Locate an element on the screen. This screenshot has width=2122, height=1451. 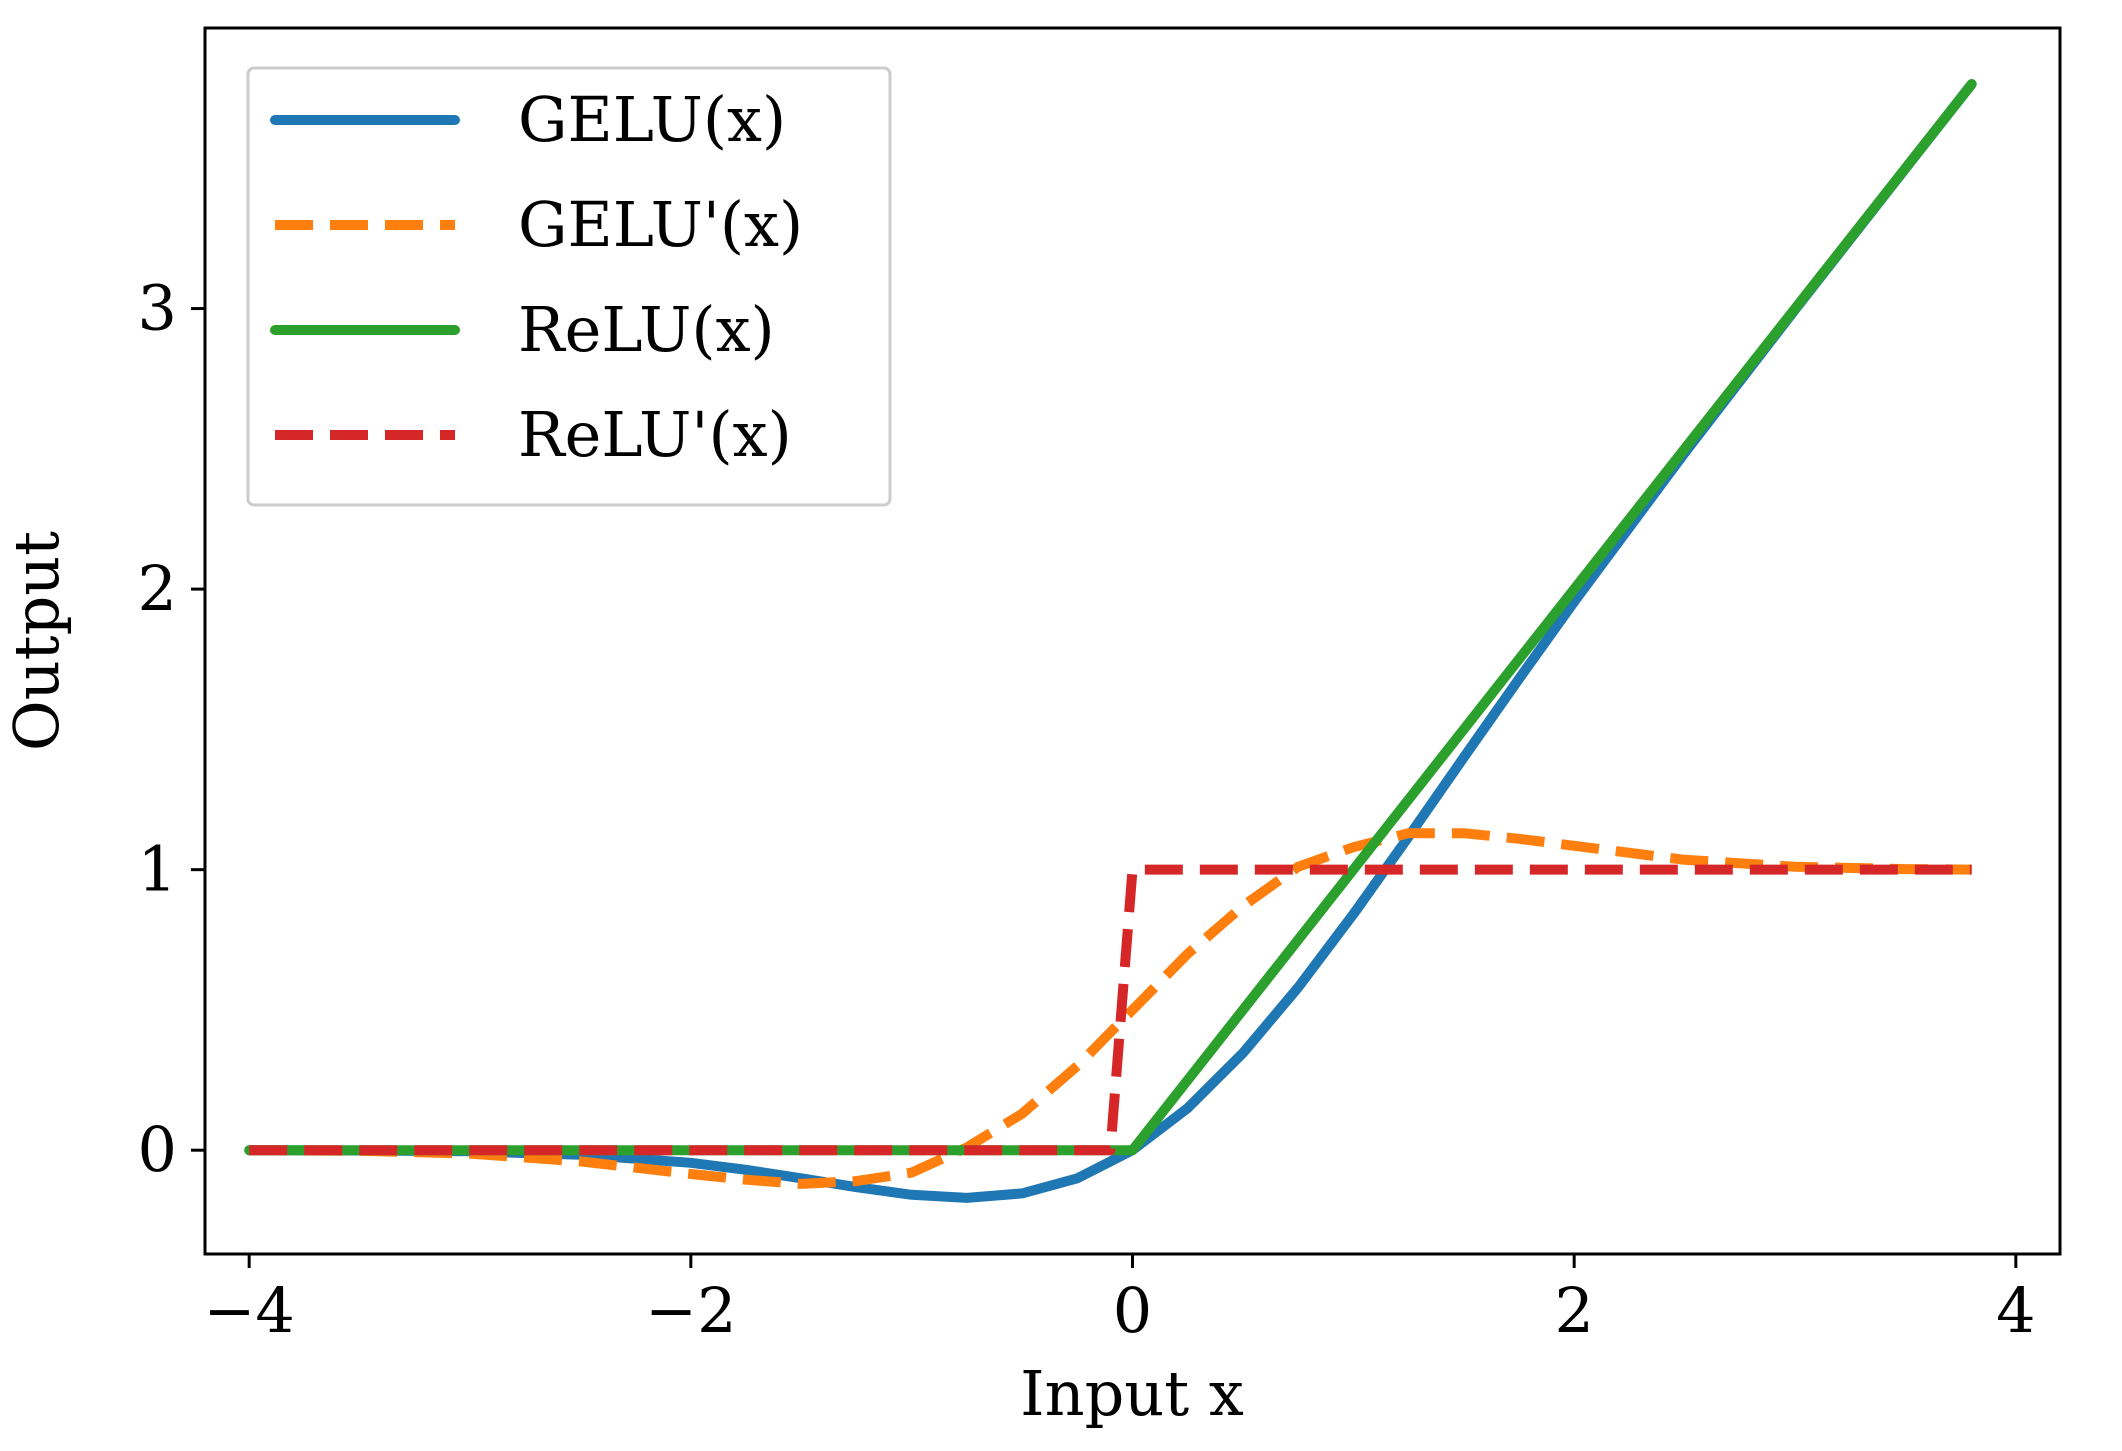
legend-label-3: ReLU'(x) is located at coordinates (655, 434).